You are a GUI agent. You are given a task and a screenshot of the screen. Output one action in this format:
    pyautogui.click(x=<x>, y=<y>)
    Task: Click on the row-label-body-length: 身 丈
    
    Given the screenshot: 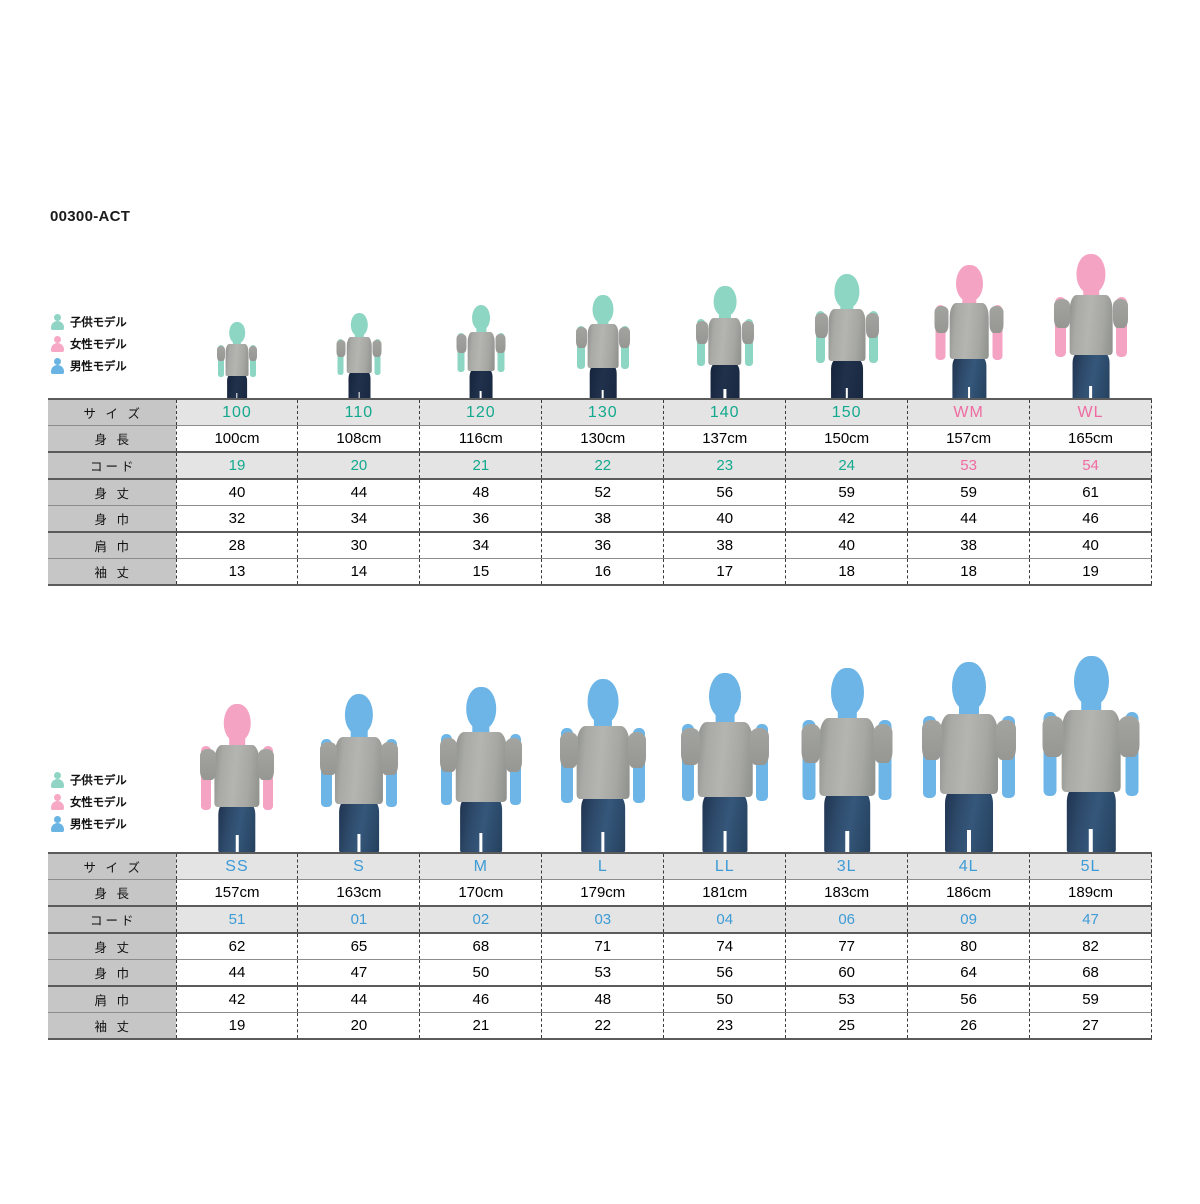 What is the action you would take?
    pyautogui.click(x=112, y=492)
    